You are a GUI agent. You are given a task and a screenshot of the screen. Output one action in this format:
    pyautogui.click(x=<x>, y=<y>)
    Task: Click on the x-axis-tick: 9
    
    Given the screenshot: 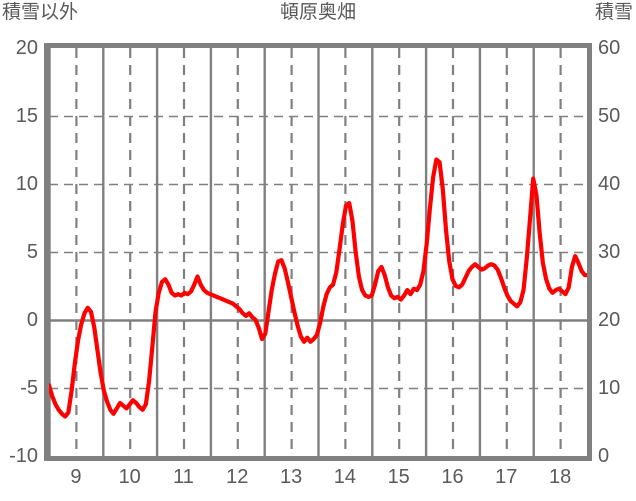 What is the action you would take?
    pyautogui.click(x=76, y=477)
    